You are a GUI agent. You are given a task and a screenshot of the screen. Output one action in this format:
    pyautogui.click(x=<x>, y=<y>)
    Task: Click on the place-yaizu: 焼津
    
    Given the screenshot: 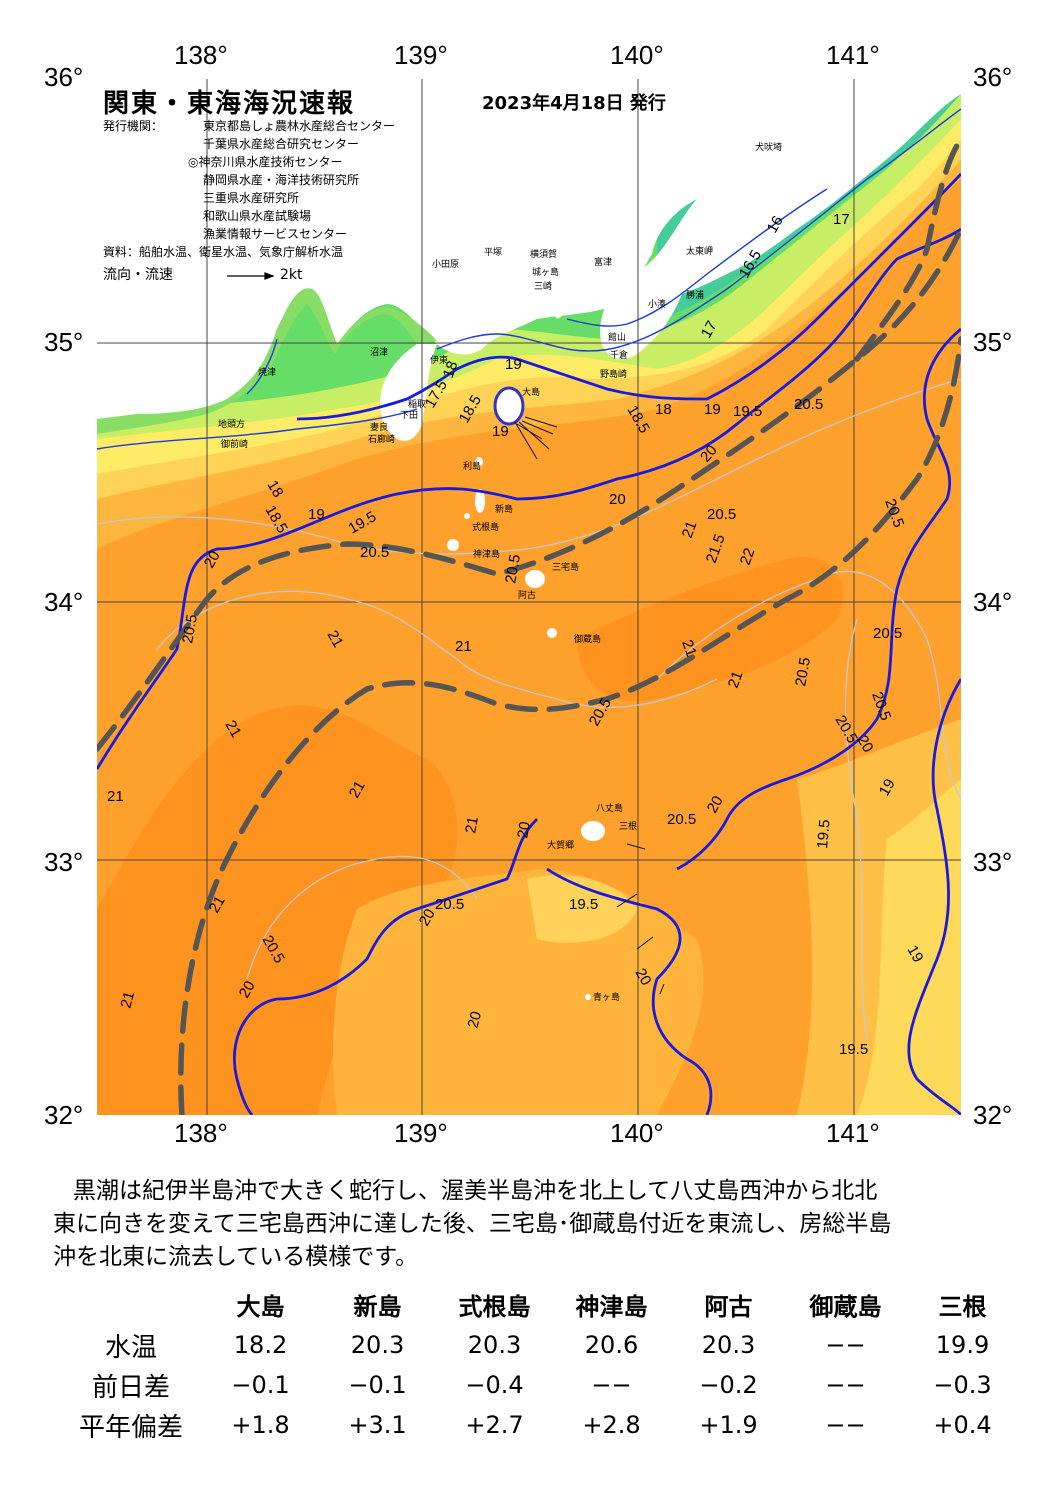 What is the action you would take?
    pyautogui.click(x=267, y=373)
    